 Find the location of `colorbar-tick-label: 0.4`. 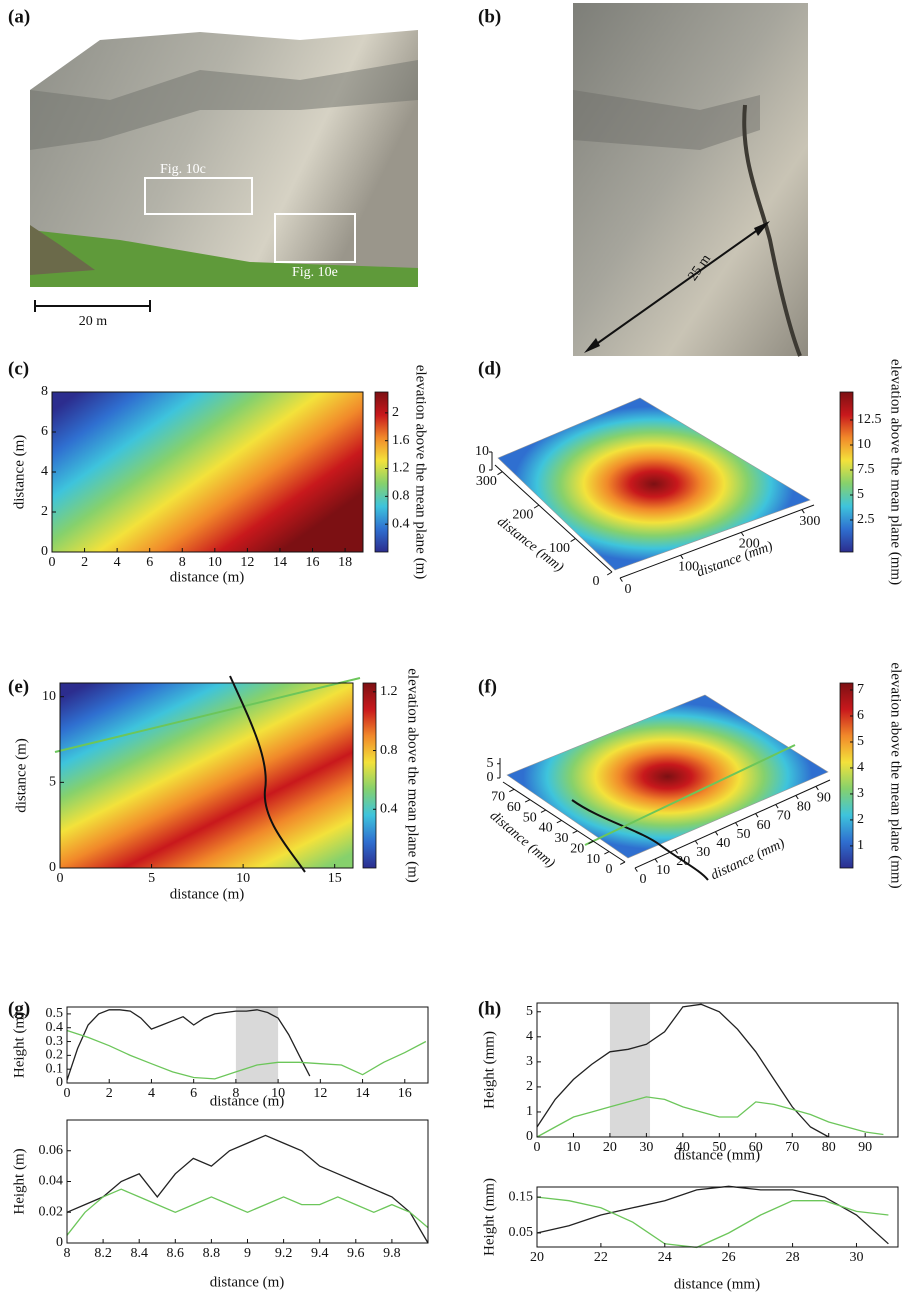

colorbar-tick-label: 0.4 is located at coordinates (389, 808).